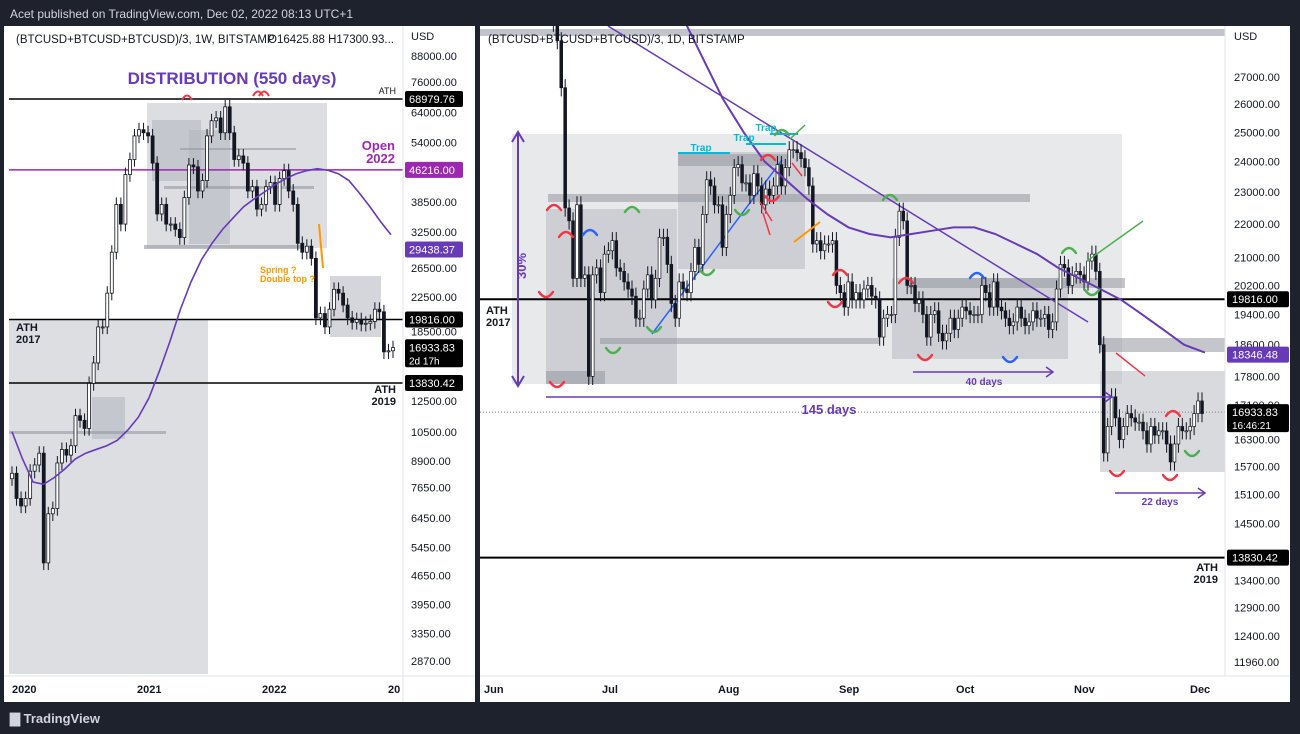 The image size is (1300, 734). I want to click on y-tick-label: 7650.00, so click(431, 489).